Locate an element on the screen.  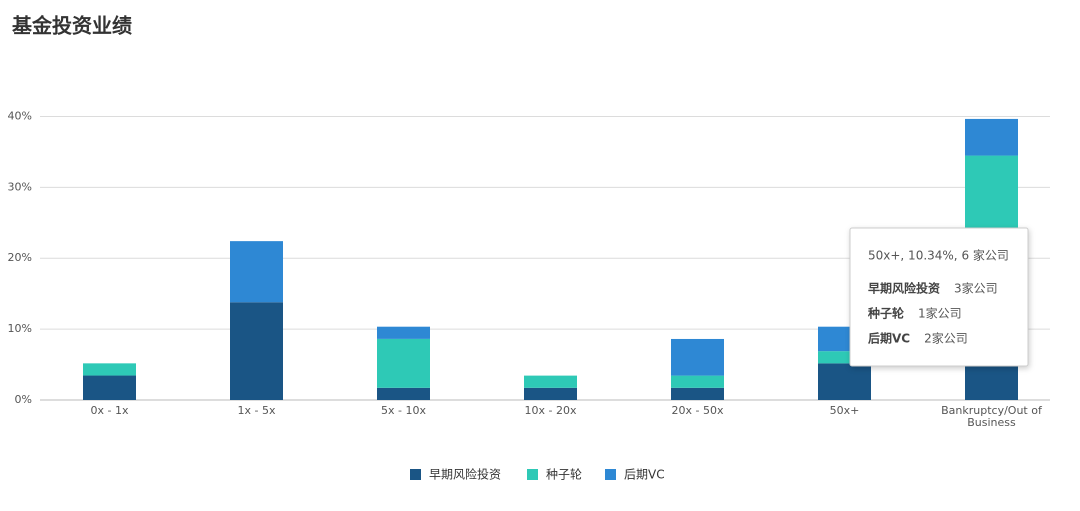
x-tick-label: 1x - 5x is located at coordinates (257, 410).